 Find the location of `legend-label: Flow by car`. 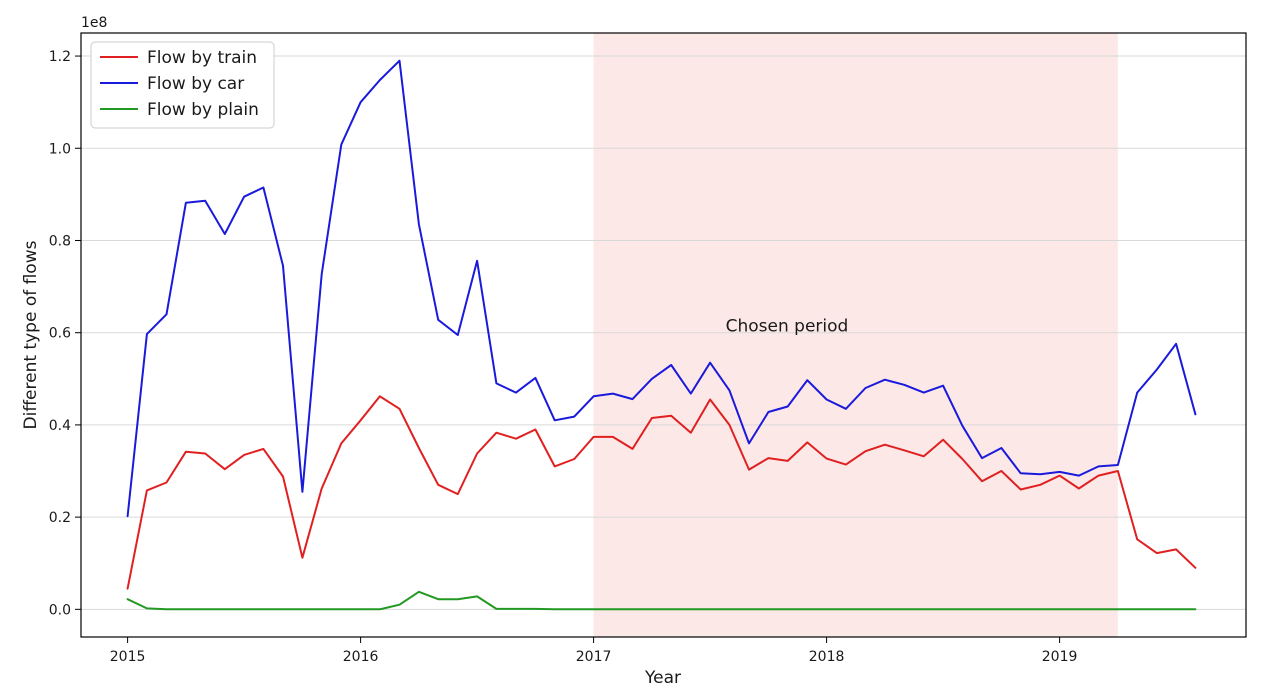

legend-label: Flow by car is located at coordinates (195, 84).